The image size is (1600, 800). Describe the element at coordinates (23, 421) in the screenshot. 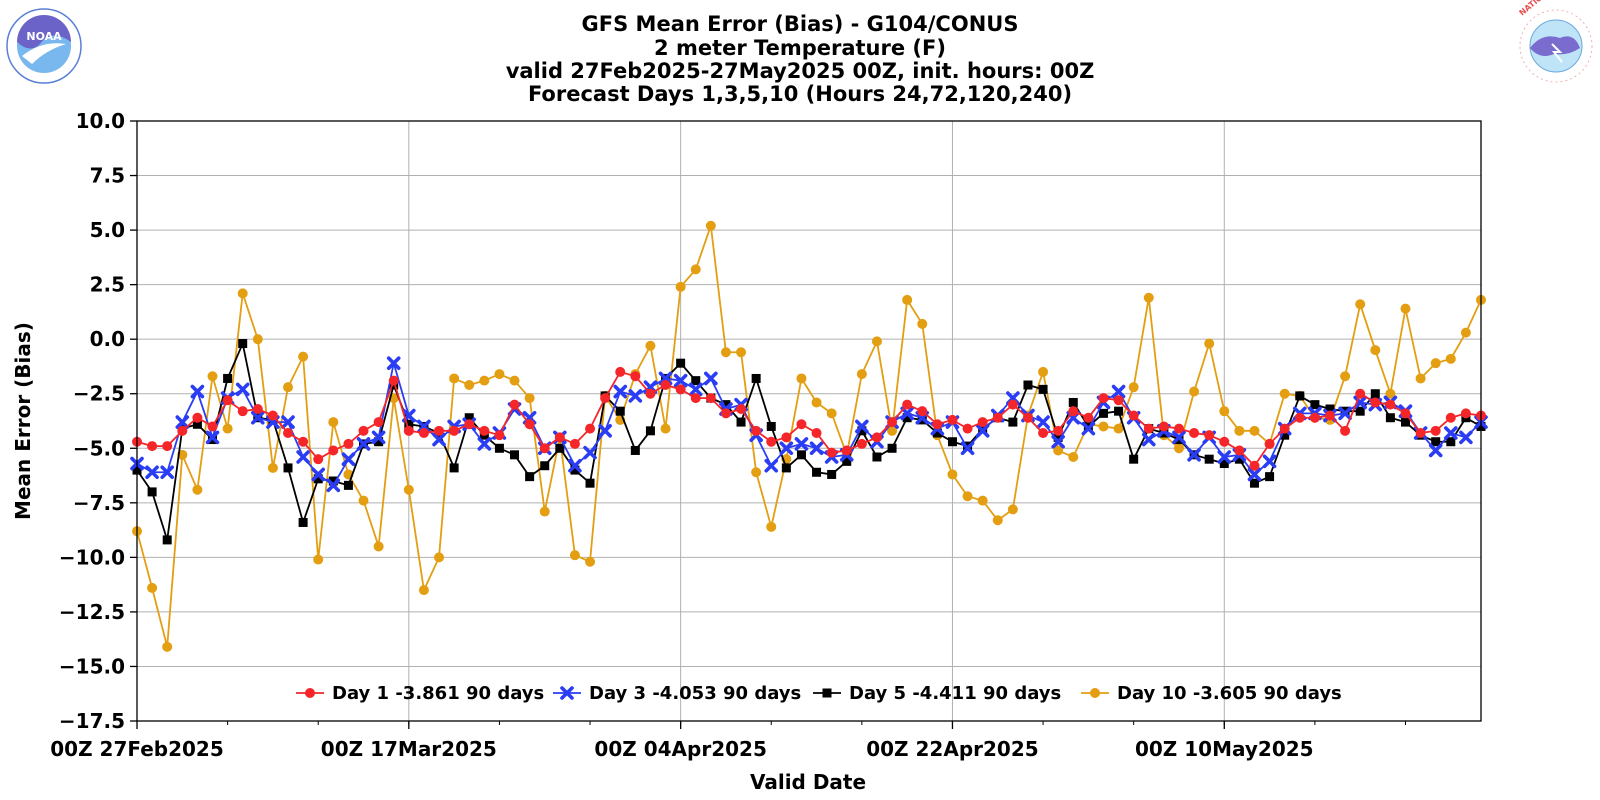

I see `y-axis-label: Mean Error (Bias)` at that location.